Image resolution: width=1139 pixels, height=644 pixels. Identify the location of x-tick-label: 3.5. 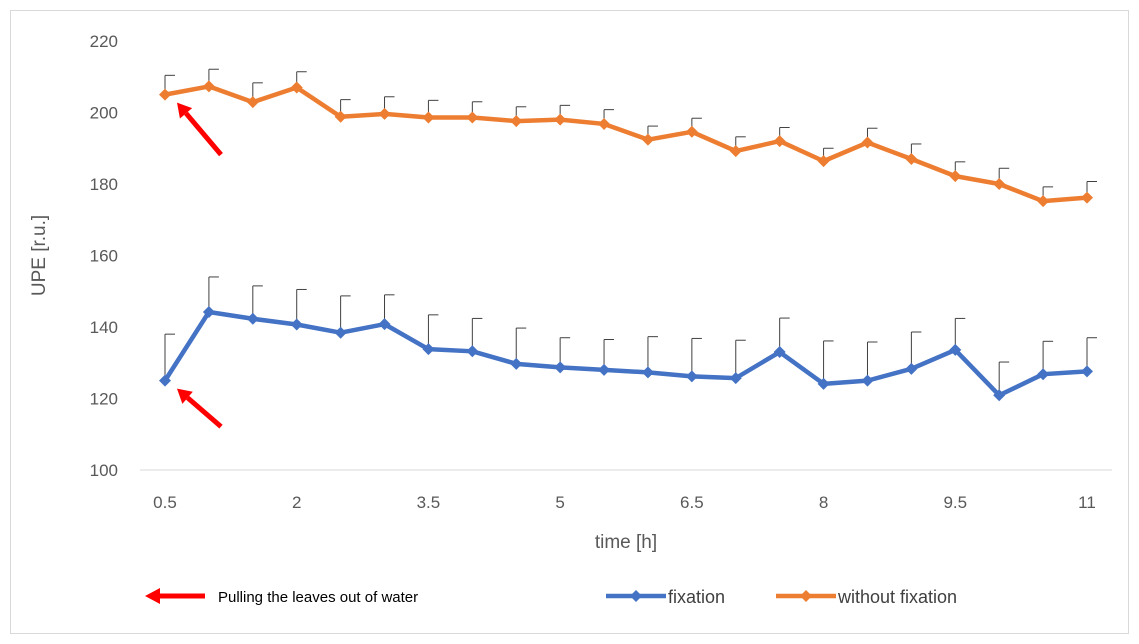
(429, 502).